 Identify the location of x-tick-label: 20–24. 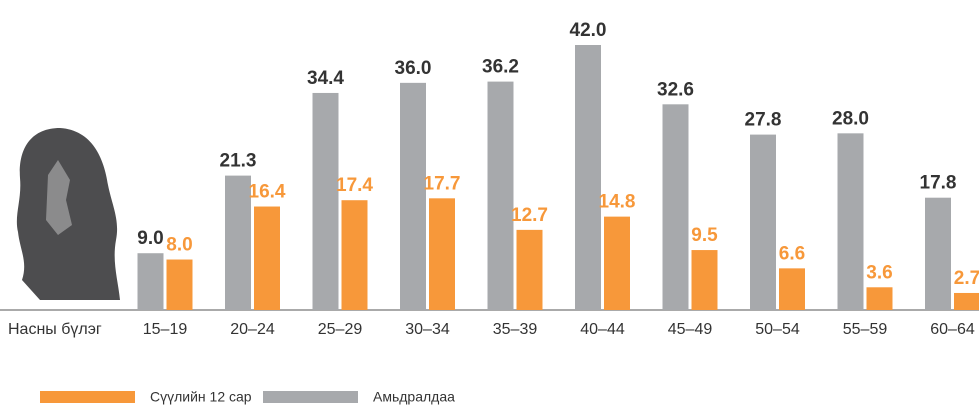
(252, 329).